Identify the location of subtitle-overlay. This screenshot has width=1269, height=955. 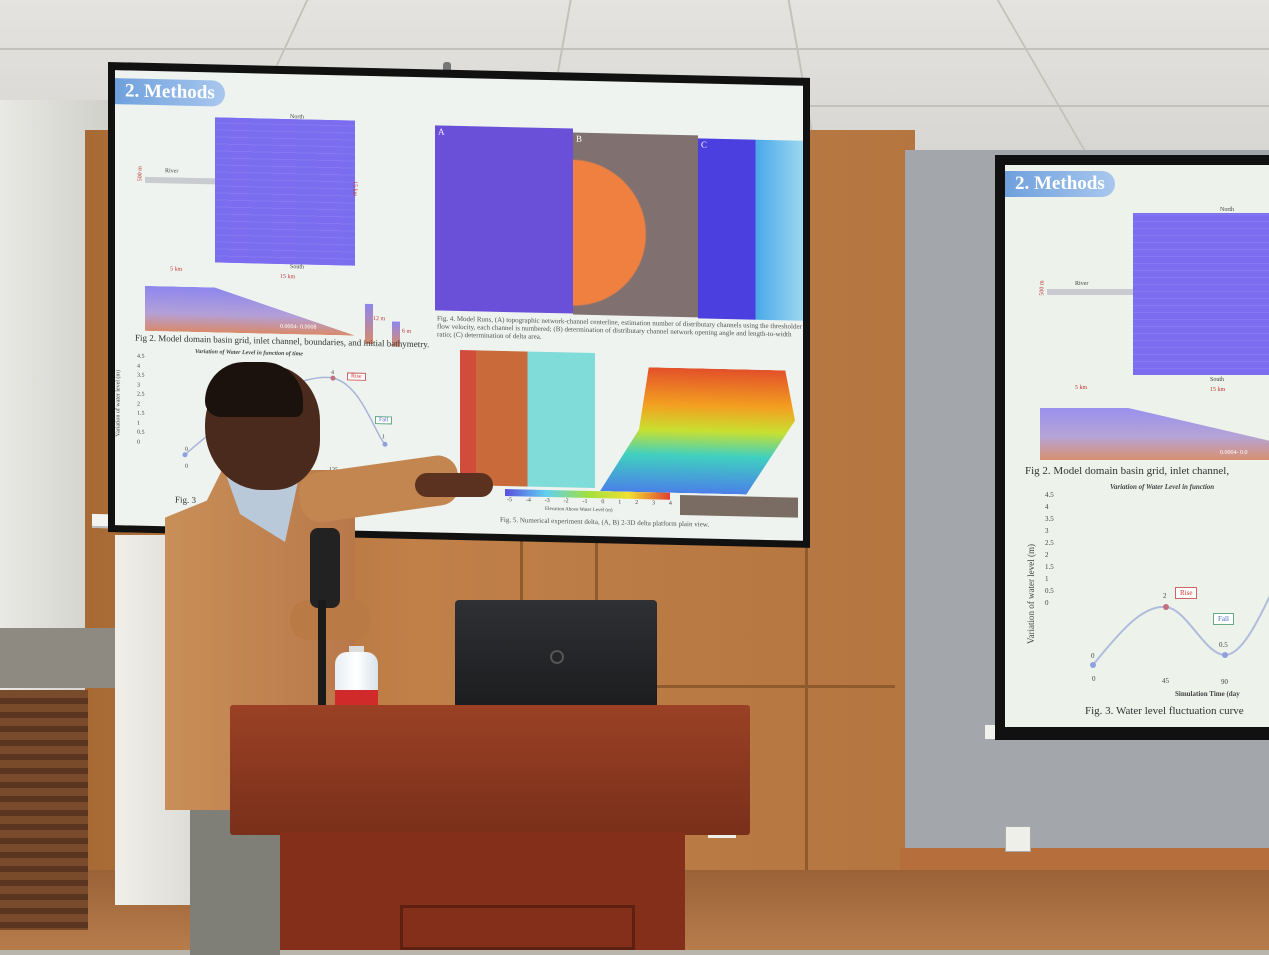
(739, 506).